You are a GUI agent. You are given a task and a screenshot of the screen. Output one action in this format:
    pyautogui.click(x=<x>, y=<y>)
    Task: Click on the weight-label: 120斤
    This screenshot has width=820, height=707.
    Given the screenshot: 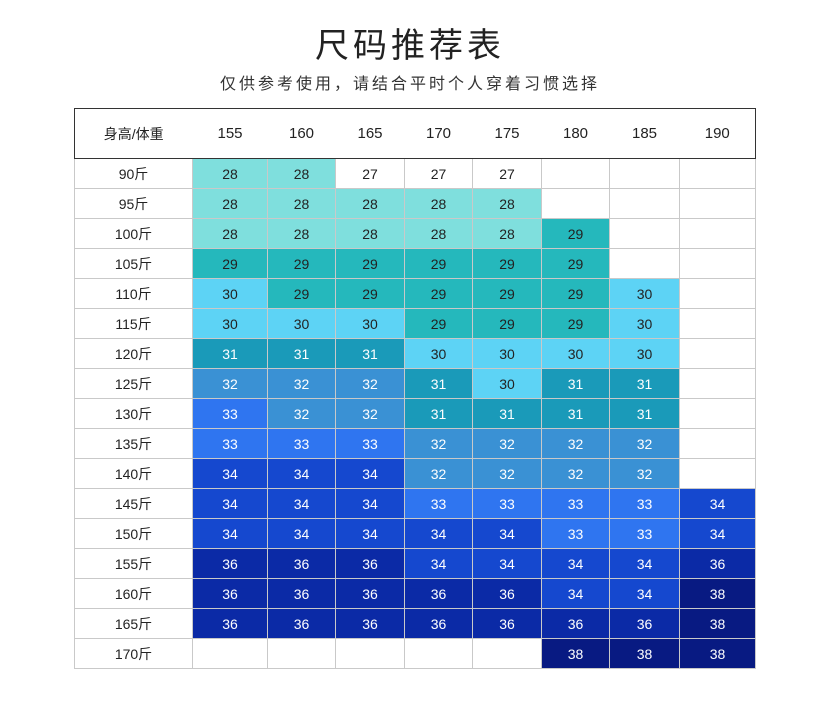 What is the action you would take?
    pyautogui.click(x=133, y=353)
    